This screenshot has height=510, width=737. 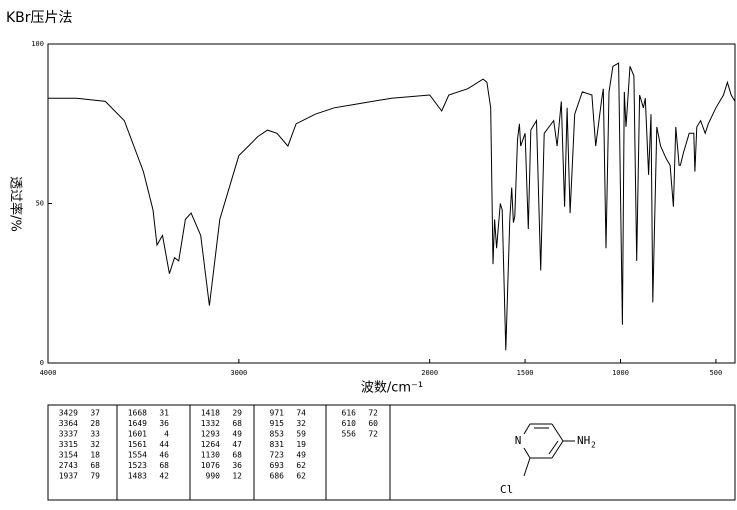 What do you see at coordinates (39, 18) in the screenshot?
I see `chart-title: KBr压片法` at bounding box center [39, 18].